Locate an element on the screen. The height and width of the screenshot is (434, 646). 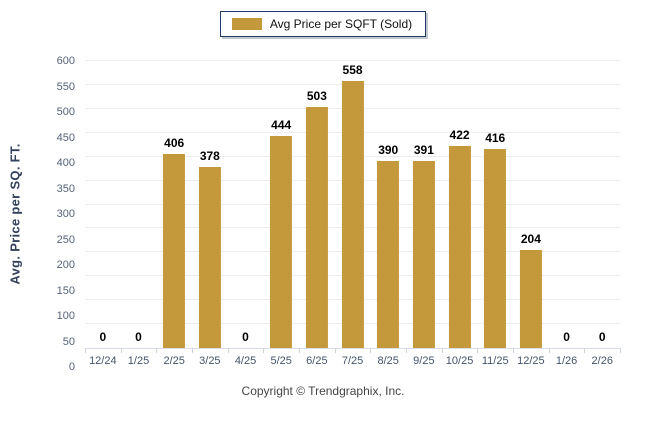
bar-value-label: 422 is located at coordinates (459, 135).